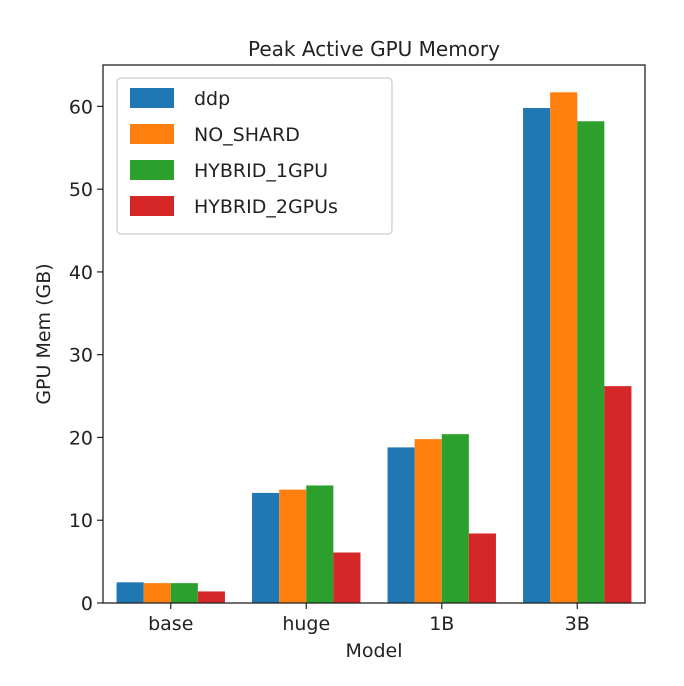 Image resolution: width=684 pixels, height=686 pixels. Describe the element at coordinates (564, 347) in the screenshot. I see `bar-no-shard-3b` at that location.